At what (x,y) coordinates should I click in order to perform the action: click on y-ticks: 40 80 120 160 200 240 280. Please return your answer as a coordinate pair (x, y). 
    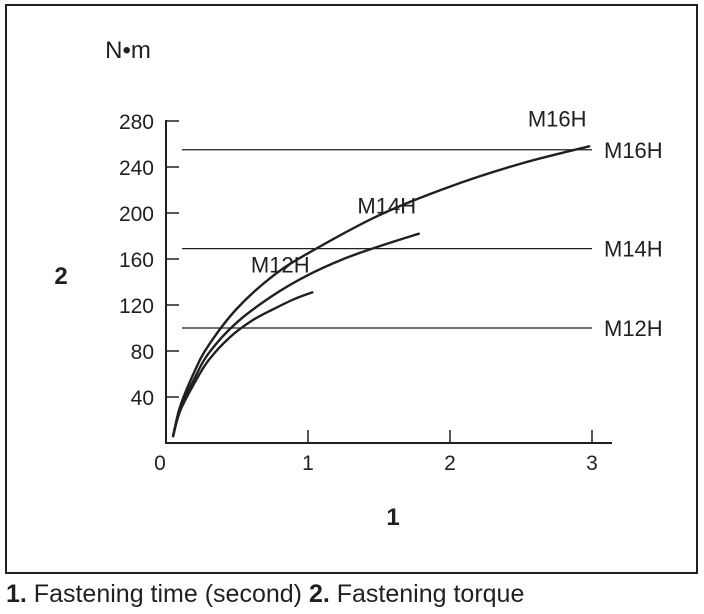
    Looking at the image, I should click on (149, 260).